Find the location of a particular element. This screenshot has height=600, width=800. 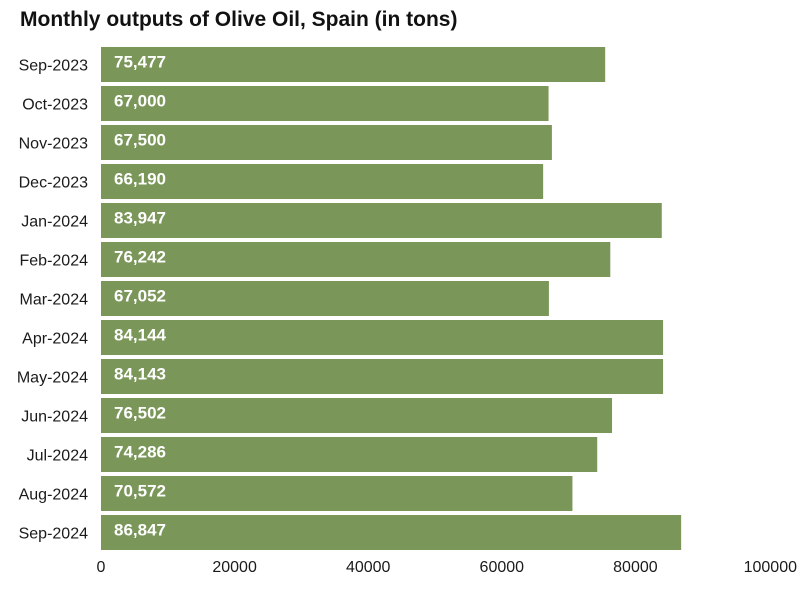

data-label-jul-2024: 74,286 is located at coordinates (140, 452).